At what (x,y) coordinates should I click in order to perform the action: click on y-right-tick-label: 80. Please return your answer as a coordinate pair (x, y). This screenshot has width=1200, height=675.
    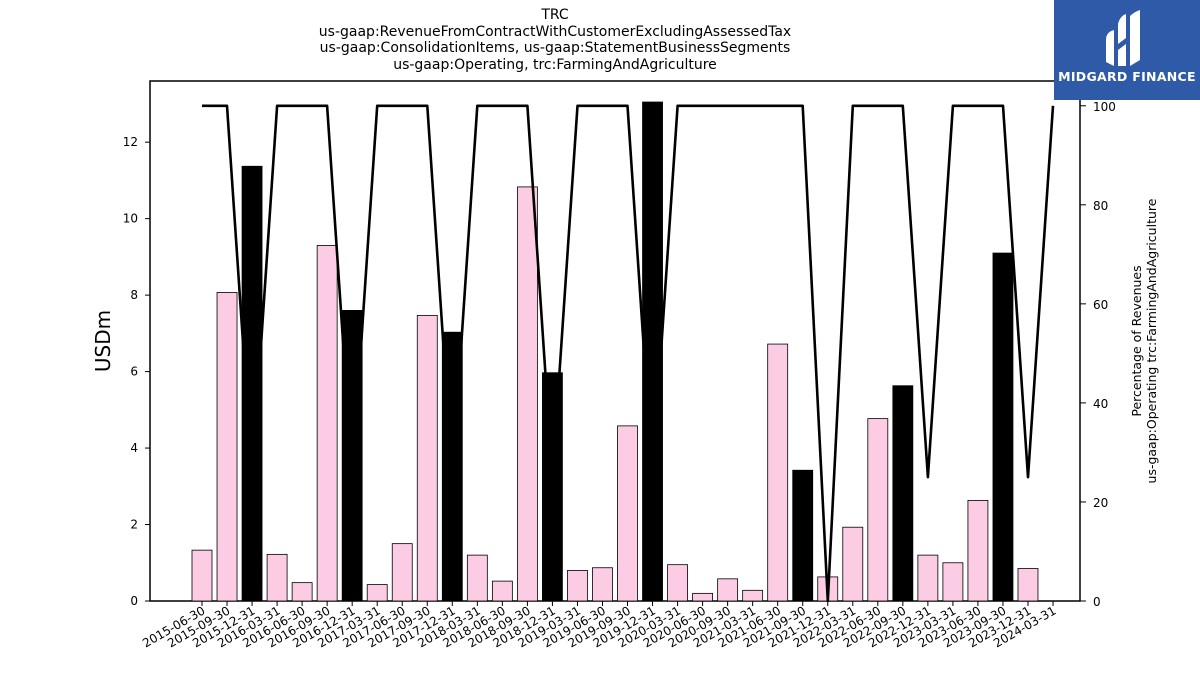
    Looking at the image, I should click on (1100, 206).